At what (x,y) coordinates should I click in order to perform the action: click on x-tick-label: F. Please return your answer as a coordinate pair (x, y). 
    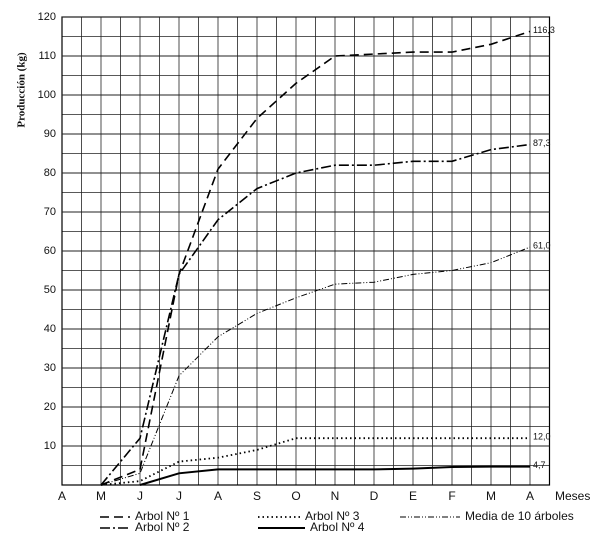
    Looking at the image, I should click on (451, 496).